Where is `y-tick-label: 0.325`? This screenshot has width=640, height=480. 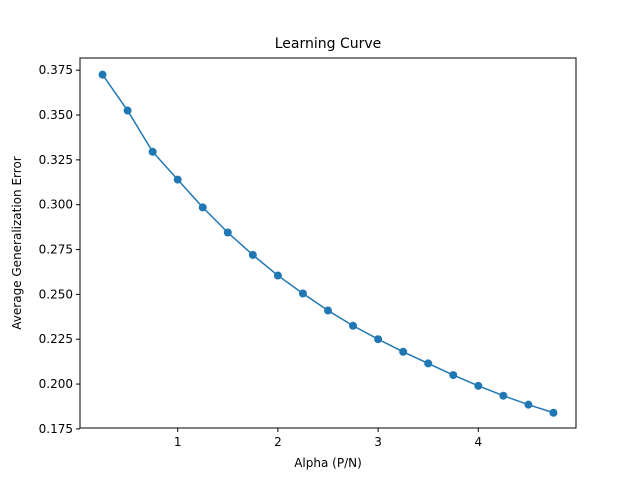 y-tick-label: 0.325 is located at coordinates (56, 160).